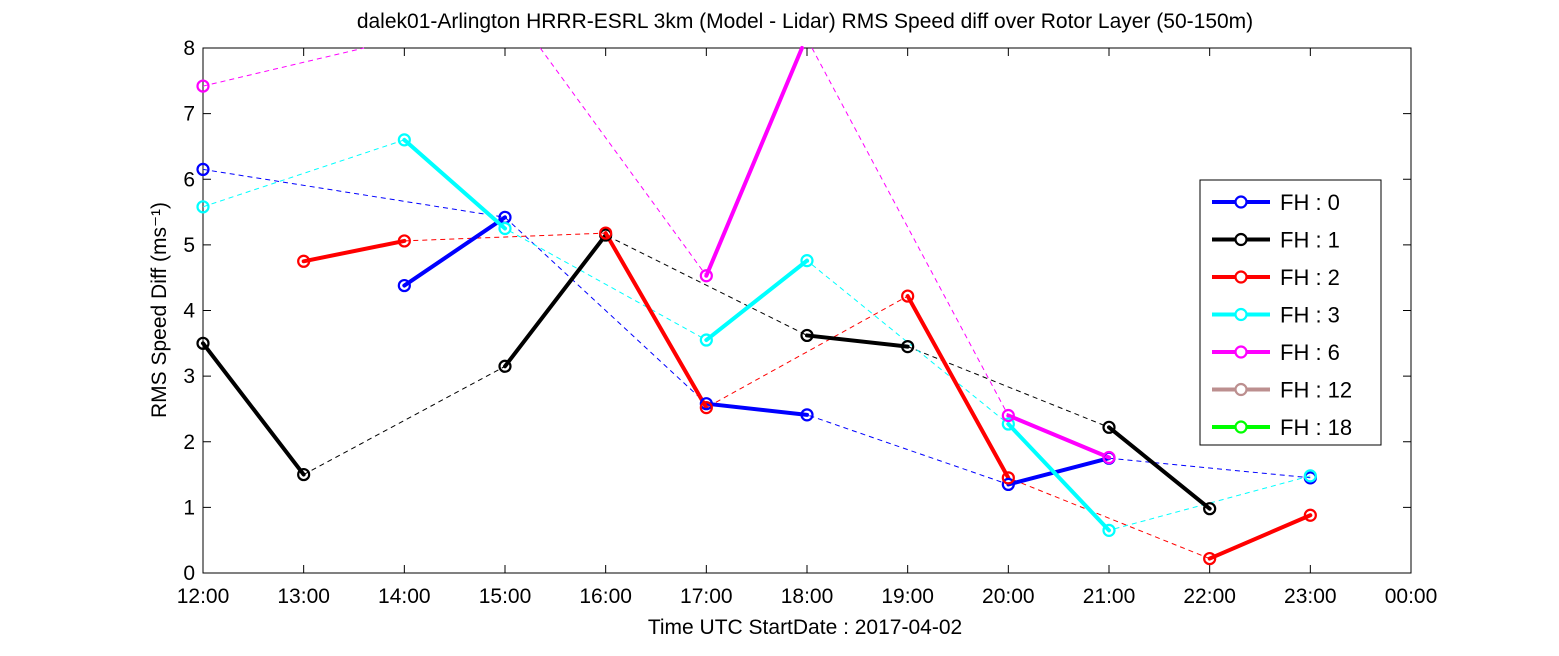 Image resolution: width=1559 pixels, height=656 pixels. Describe the element at coordinates (1411, 596) in the screenshot. I see `x-tick-label: 00:00` at that location.